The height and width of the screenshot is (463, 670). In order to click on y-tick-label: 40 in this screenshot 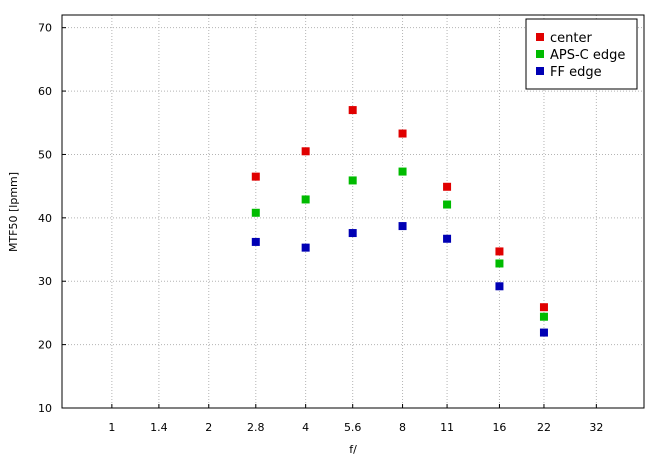, I will do `click(45, 218)`.